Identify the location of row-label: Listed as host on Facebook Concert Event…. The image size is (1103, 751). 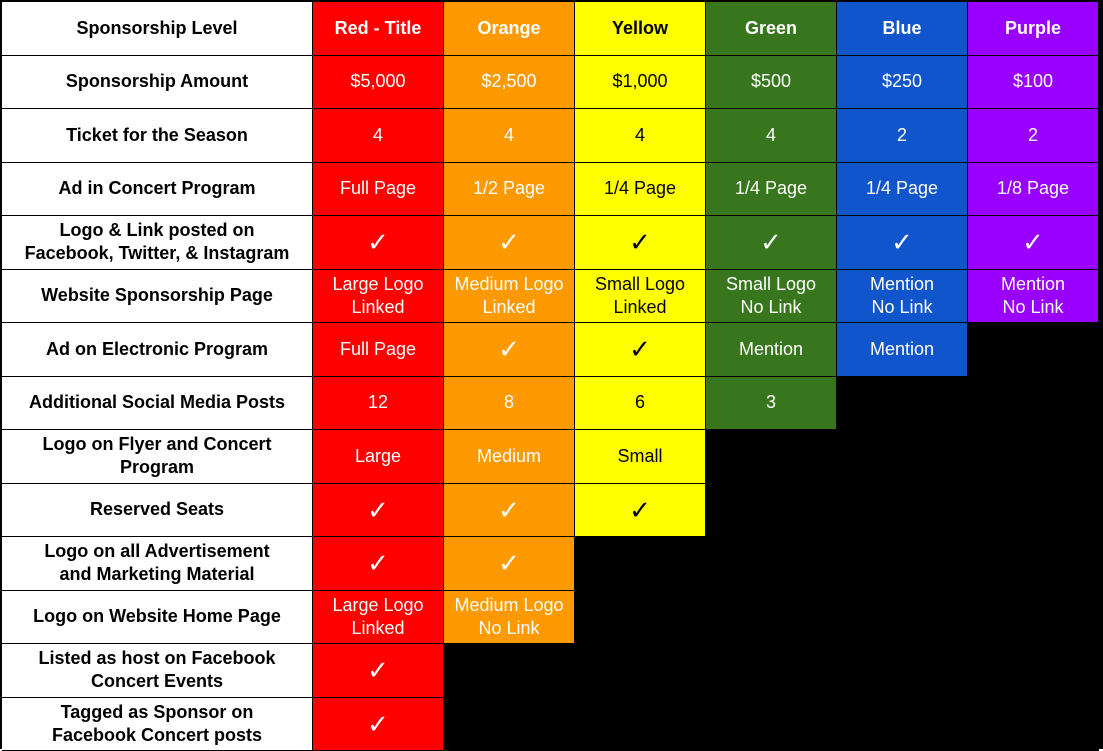
(157, 671).